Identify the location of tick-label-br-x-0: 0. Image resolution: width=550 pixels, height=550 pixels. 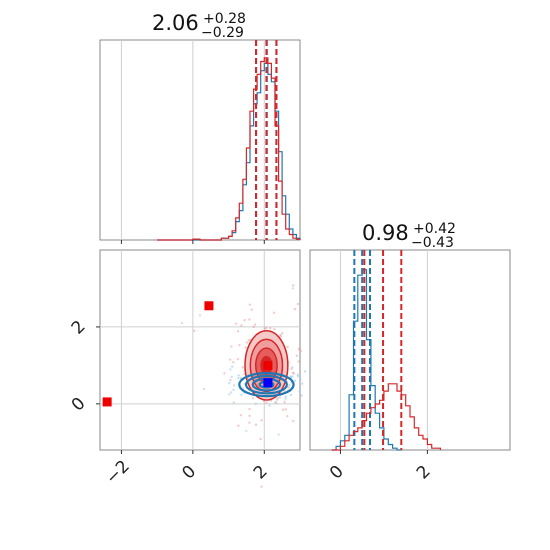
(337, 473).